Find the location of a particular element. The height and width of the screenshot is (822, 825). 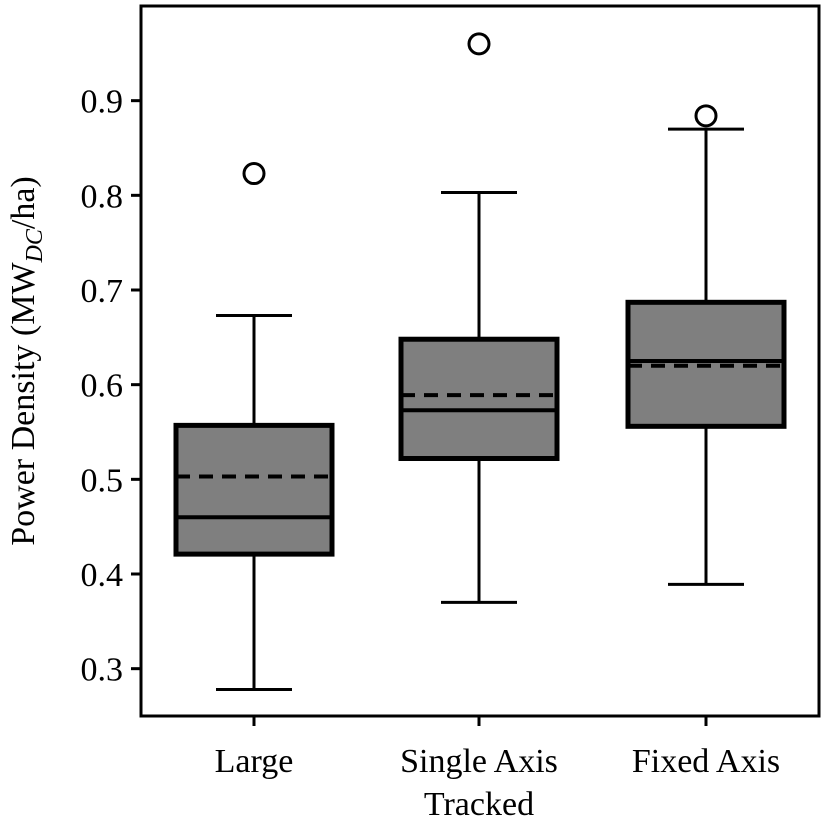

x-tick-label-line: Fixed Axis is located at coordinates (706, 761).